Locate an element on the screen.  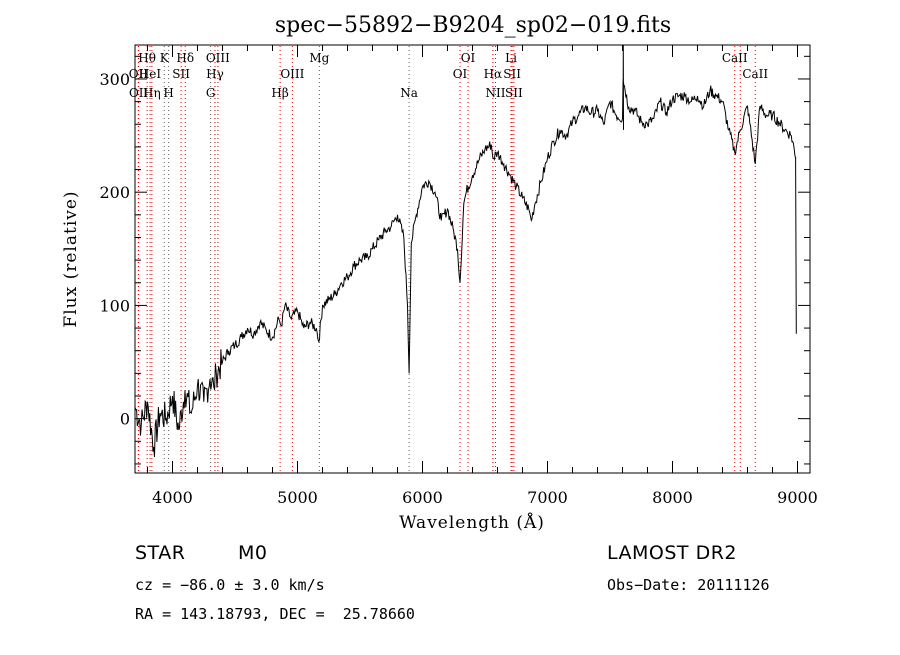
y-tick-label: 100 is located at coordinates (114, 305).